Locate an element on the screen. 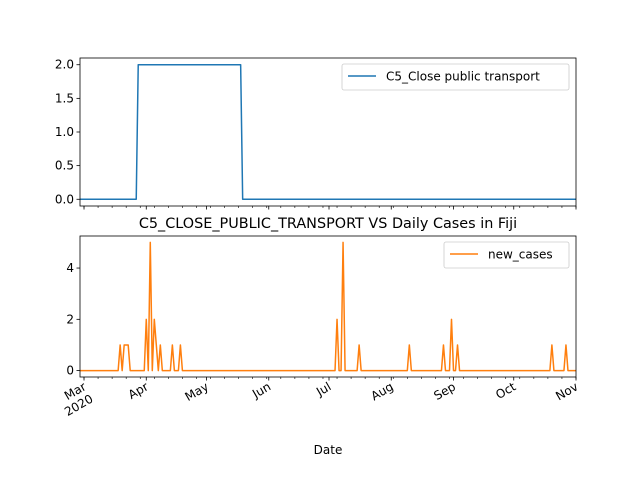 The image size is (640, 480). bottom-y-tick-label: 2 is located at coordinates (70, 319).